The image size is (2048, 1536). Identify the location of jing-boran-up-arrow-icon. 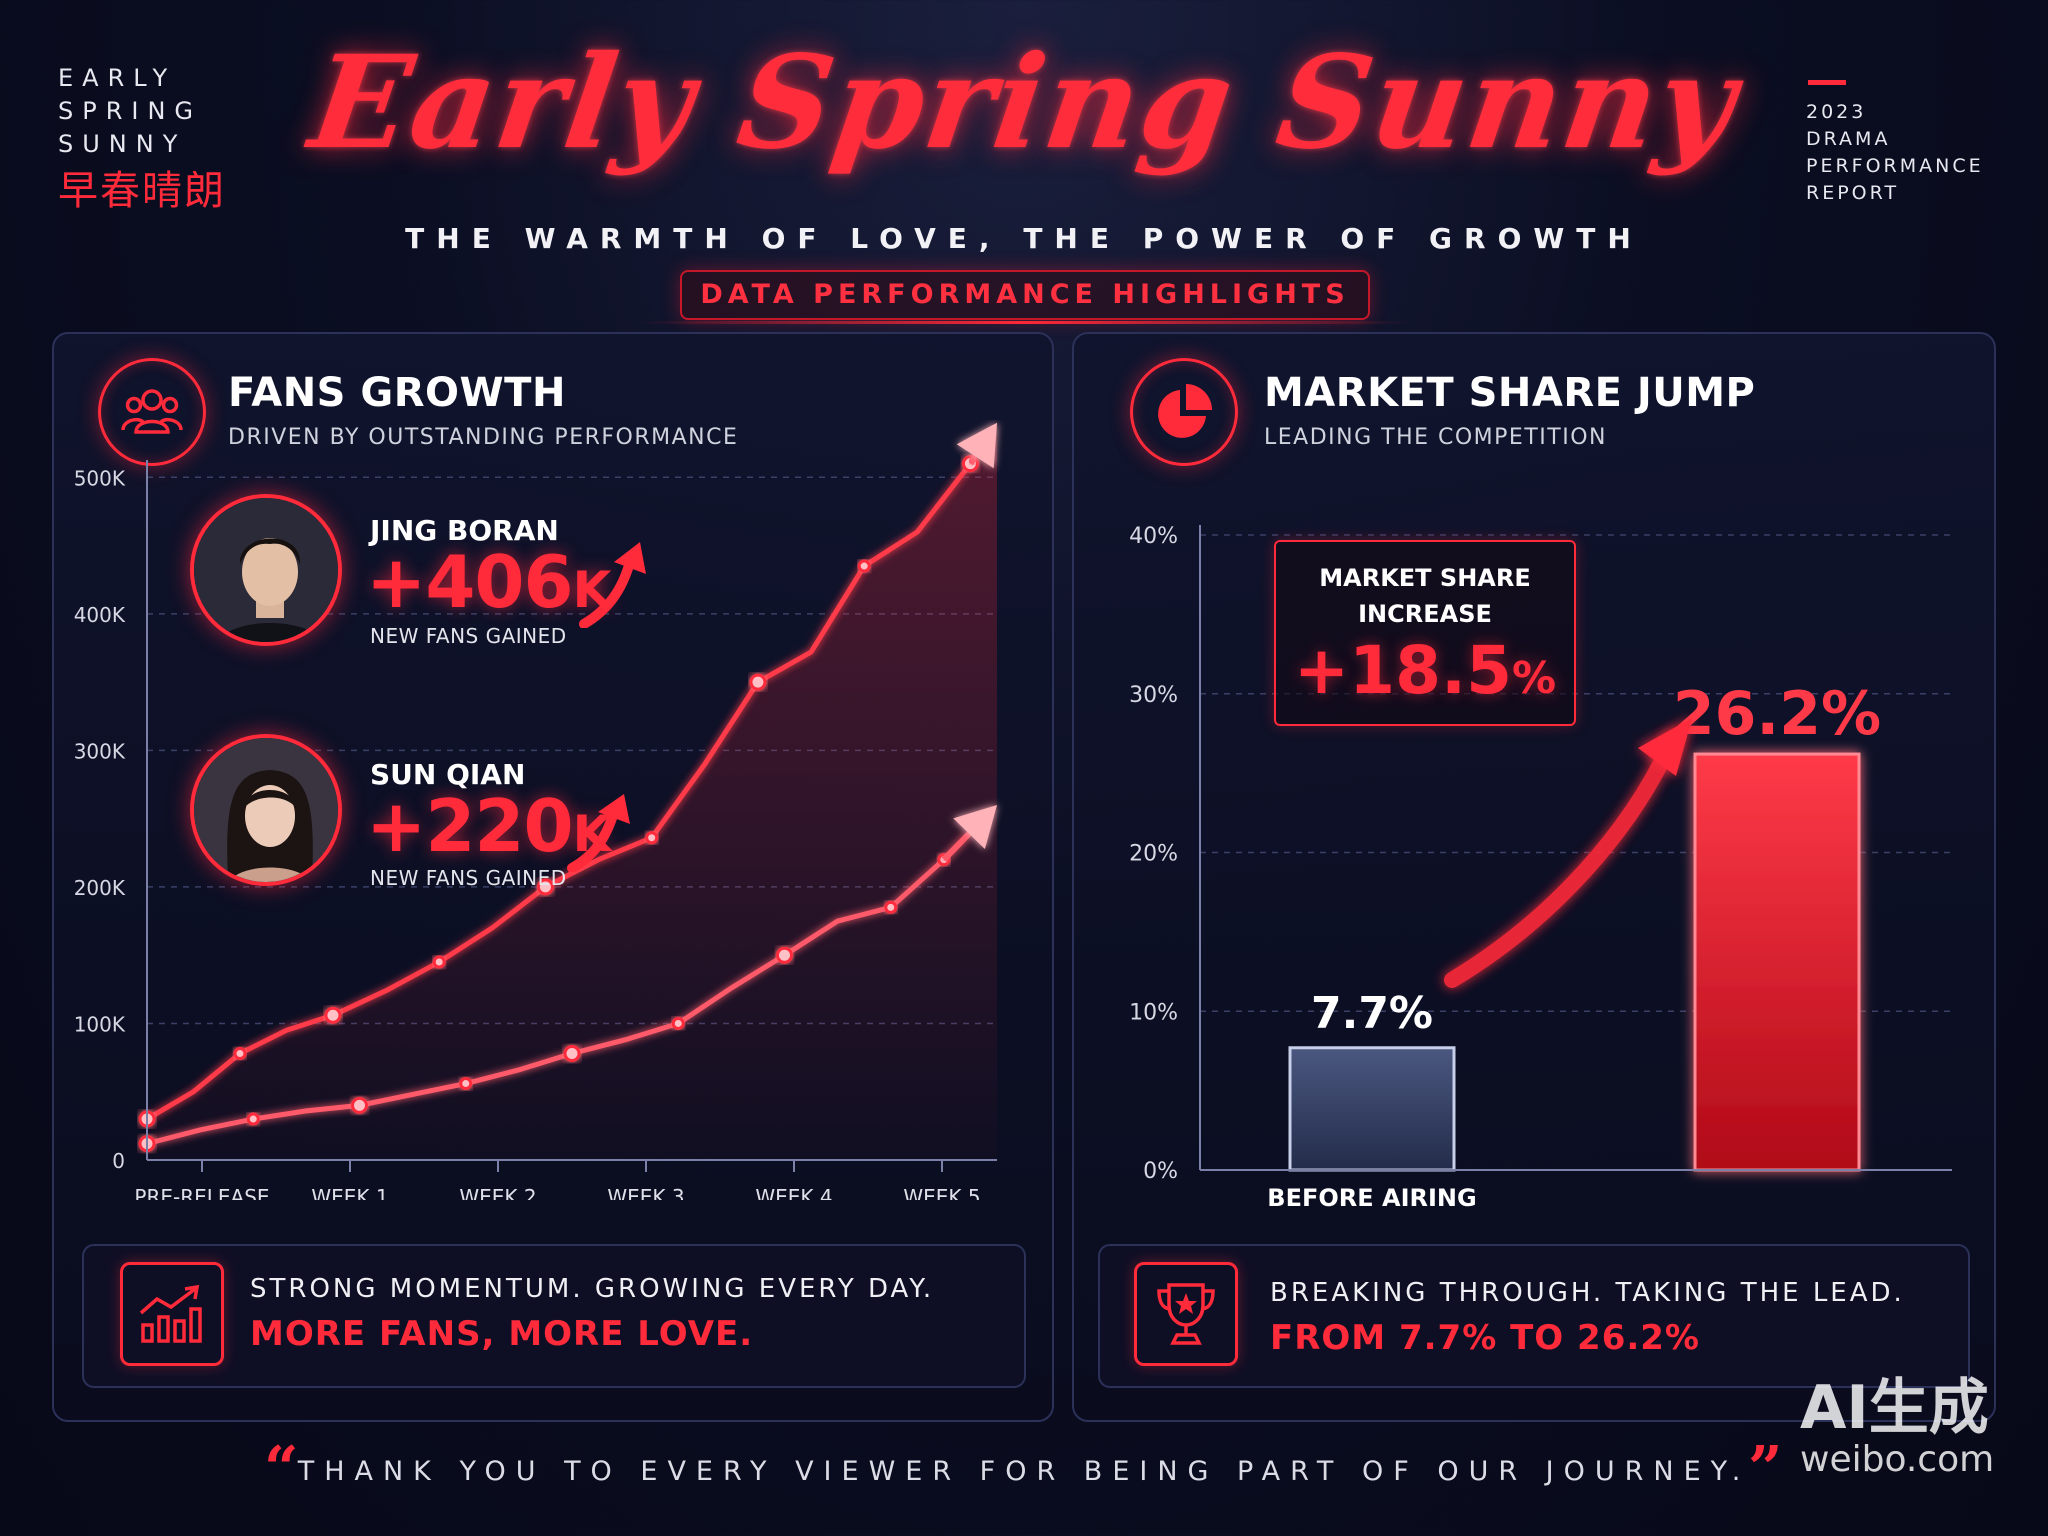
(612, 585).